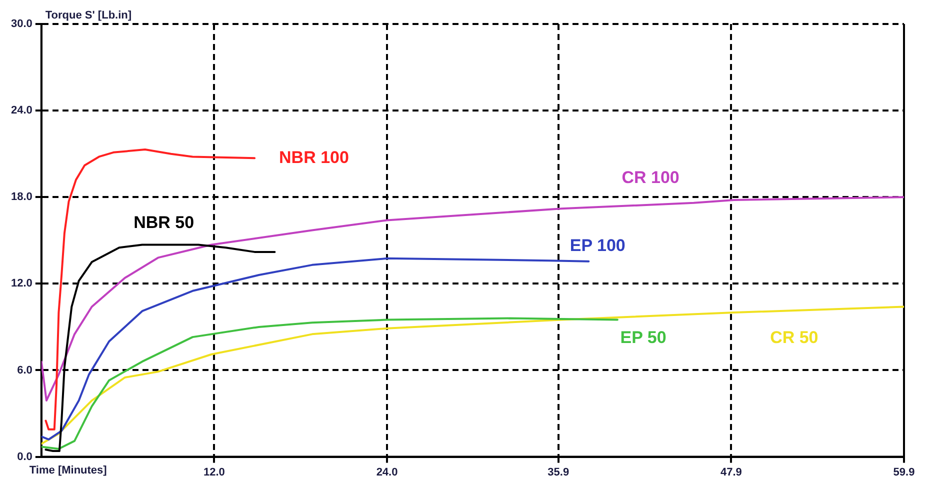  What do you see at coordinates (904, 472) in the screenshot?
I see `x-tick-label: 59.9` at bounding box center [904, 472].